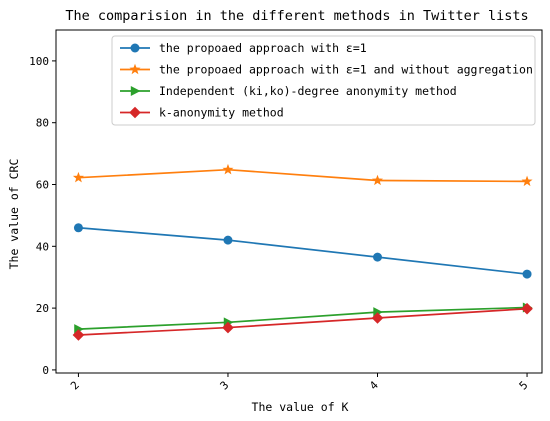 The image size is (550, 421). Describe the element at coordinates (75, 386) in the screenshot. I see `x-tick-label-0: 2` at that location.